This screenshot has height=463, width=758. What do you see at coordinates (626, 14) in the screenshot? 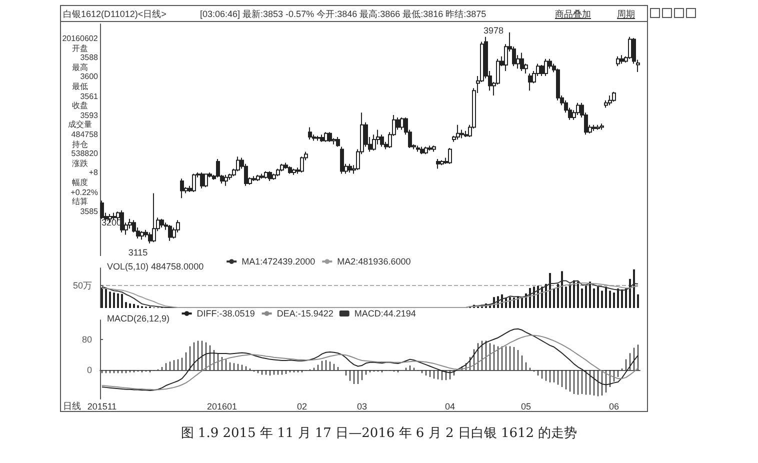
I see `text: 周期` at bounding box center [626, 14].